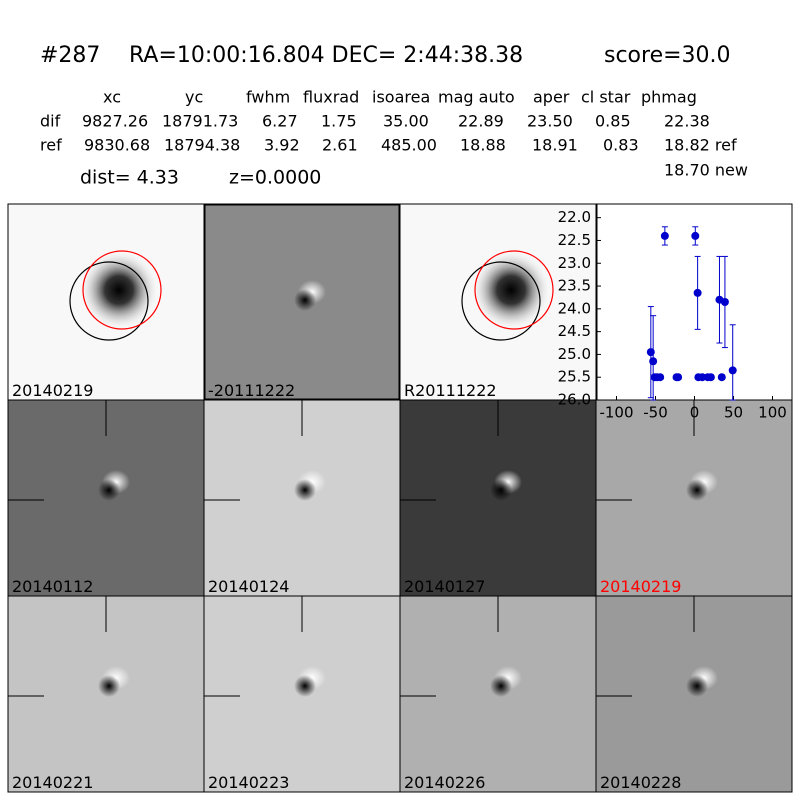 The height and width of the screenshot is (804, 800). Describe the element at coordinates (268, 97) in the screenshot. I see `column-header: fwhm` at that location.